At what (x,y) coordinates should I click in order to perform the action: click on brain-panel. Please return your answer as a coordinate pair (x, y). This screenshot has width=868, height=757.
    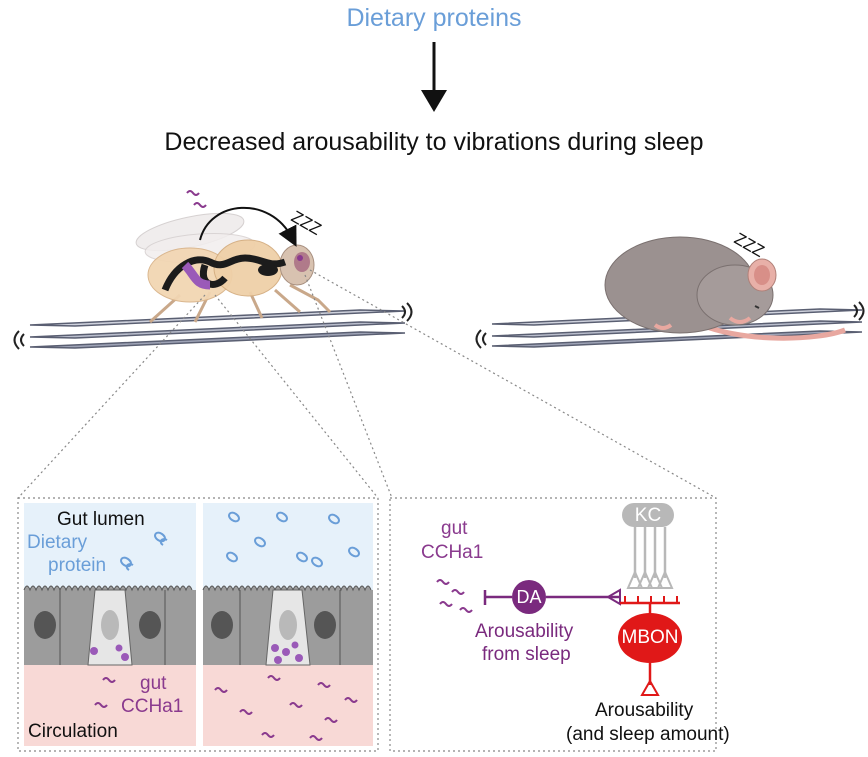
    Looking at the image, I should click on (553, 624).